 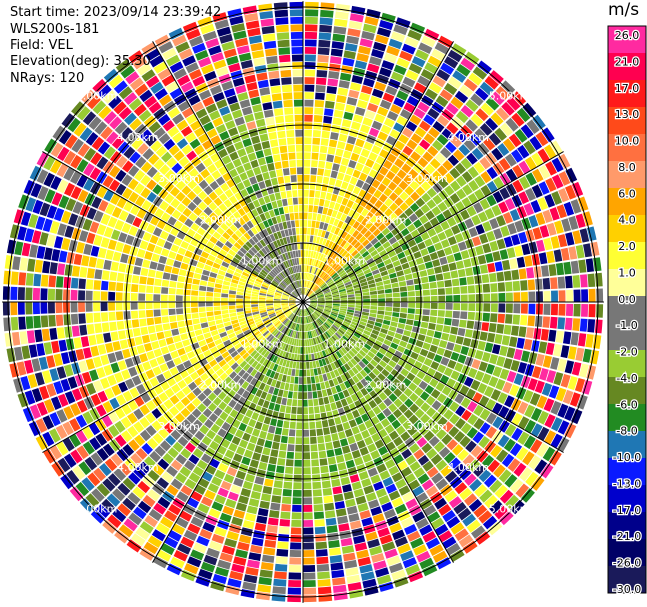 I want to click on colorbar-tick-label: -21.0, so click(x=627, y=536).